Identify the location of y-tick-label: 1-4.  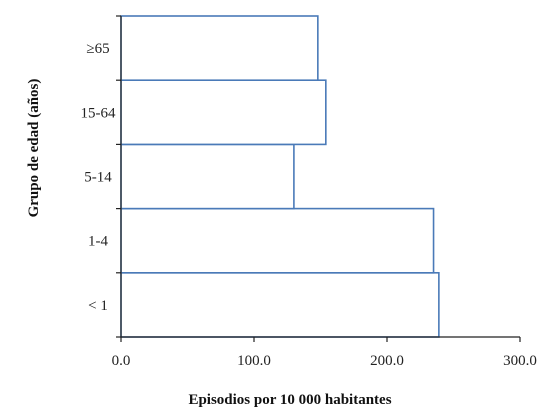
(98, 242).